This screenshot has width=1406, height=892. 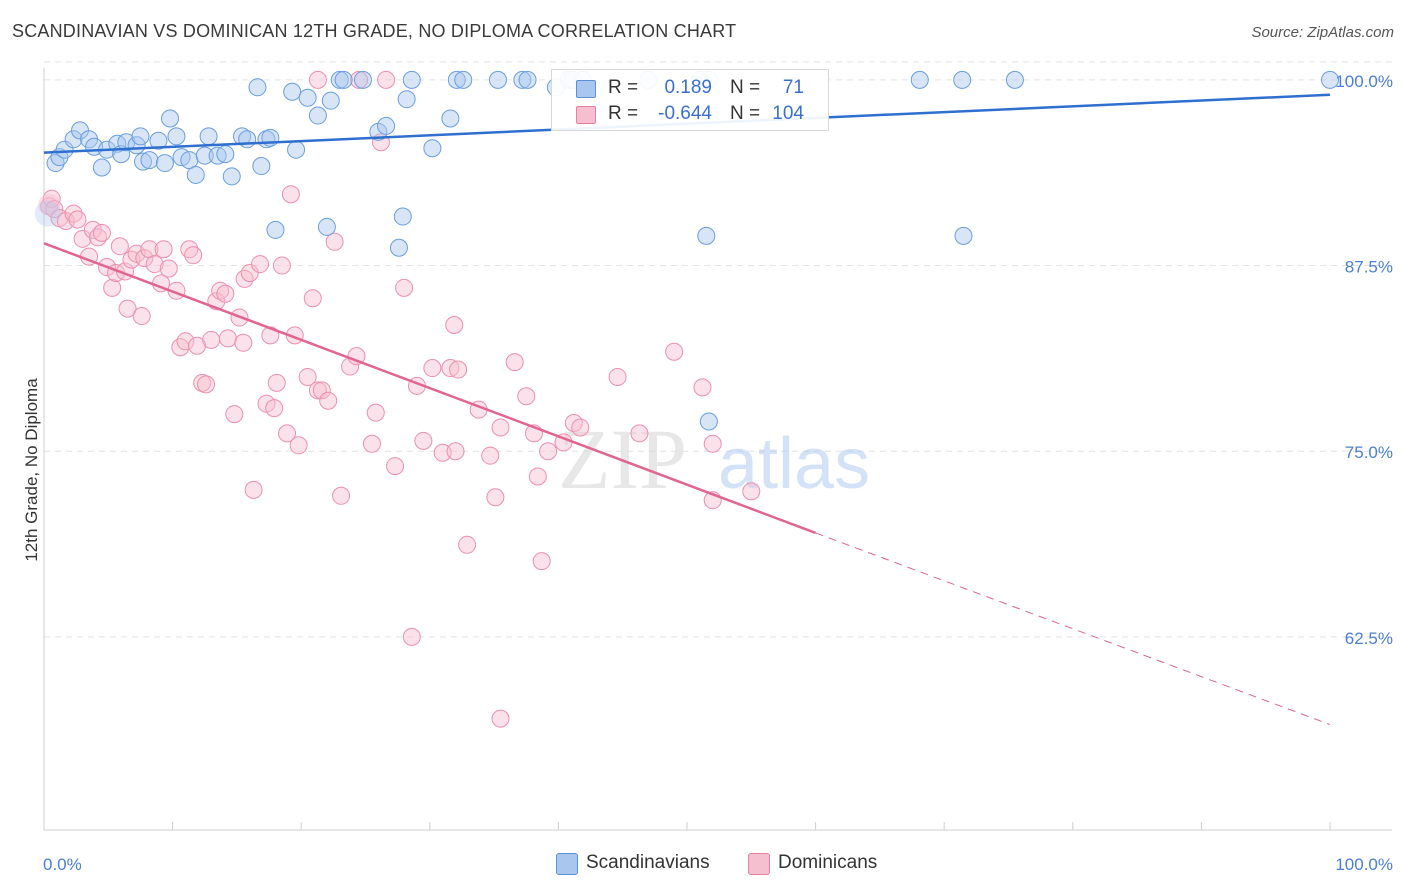 What do you see at coordinates (1369, 638) in the screenshot?
I see `y-tick-label: 62.5%` at bounding box center [1369, 638].